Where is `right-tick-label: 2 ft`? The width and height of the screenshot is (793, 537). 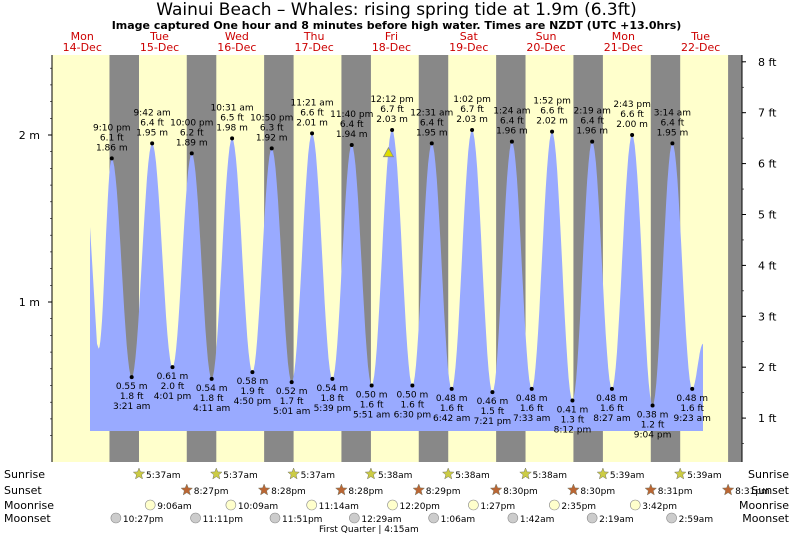 right-tick-label: 2 ft is located at coordinates (767, 367).